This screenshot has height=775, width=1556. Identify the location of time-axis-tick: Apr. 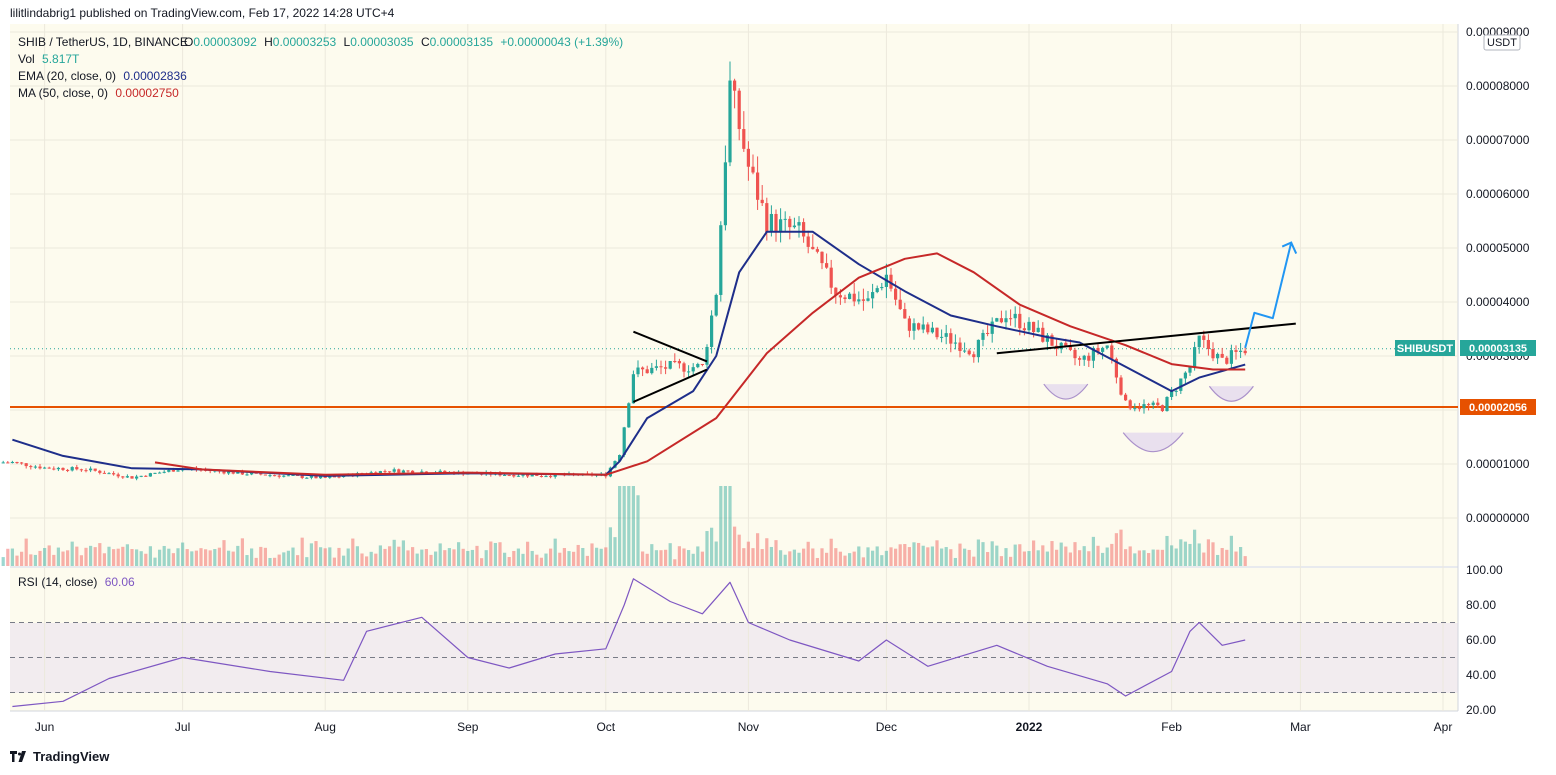
(1443, 727).